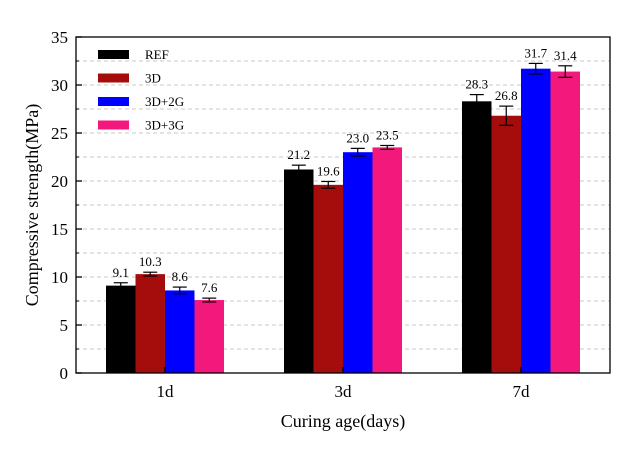 Image resolution: width=638 pixels, height=450 pixels. I want to click on data-label: 9.1, so click(121, 272).